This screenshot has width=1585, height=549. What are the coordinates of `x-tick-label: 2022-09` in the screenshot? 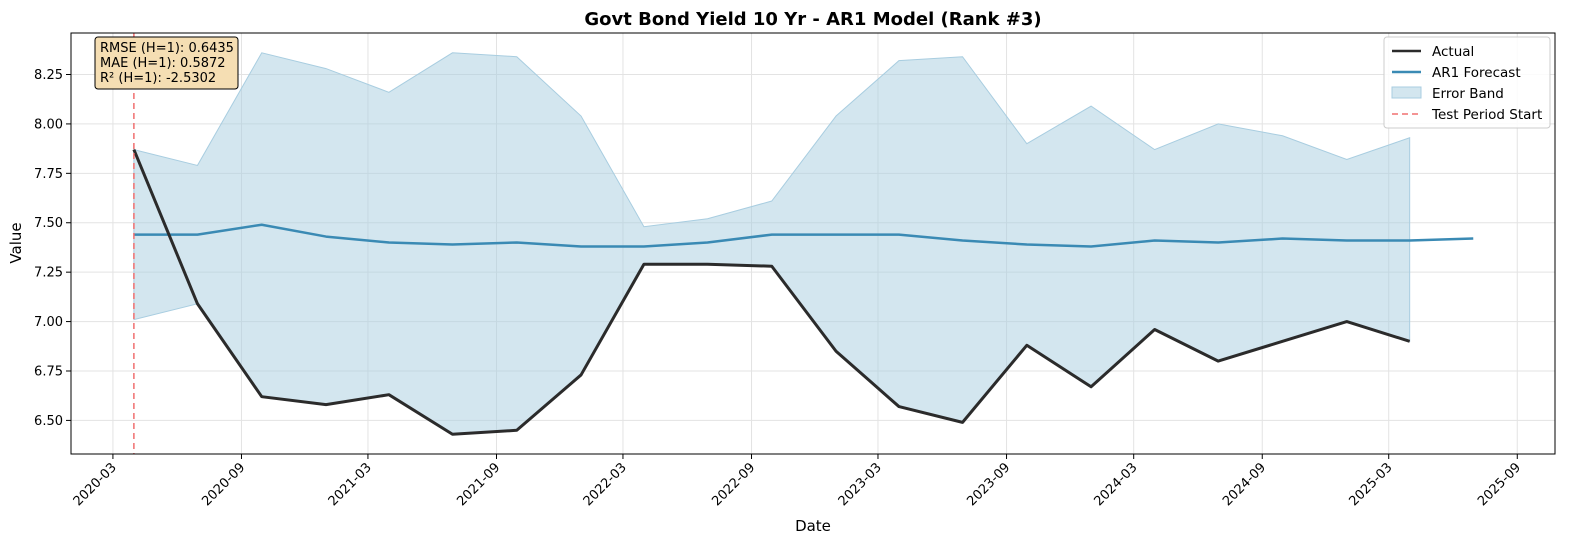 It's located at (733, 484).